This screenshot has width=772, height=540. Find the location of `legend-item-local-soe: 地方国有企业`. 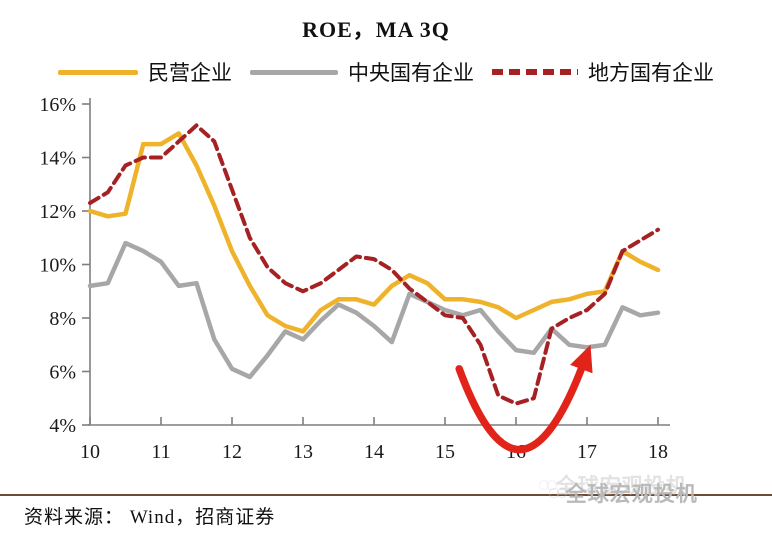

legend-item-local-soe: 地方国有企业 is located at coordinates (603, 72).